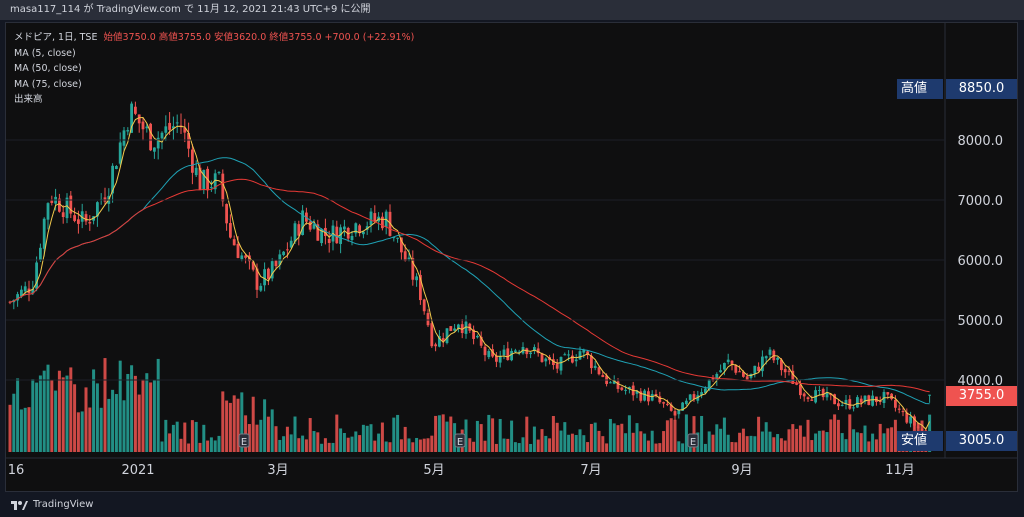  Describe the element at coordinates (981, 261) in the screenshot. I see `y-tick-label: 6000.0` at that location.